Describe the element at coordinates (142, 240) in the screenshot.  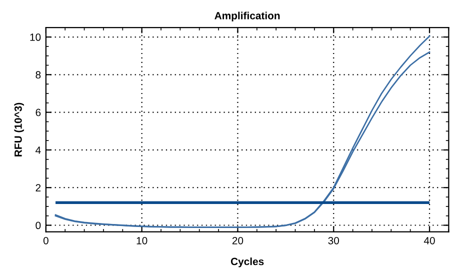
I see `x-tick-label: 10` at that location.